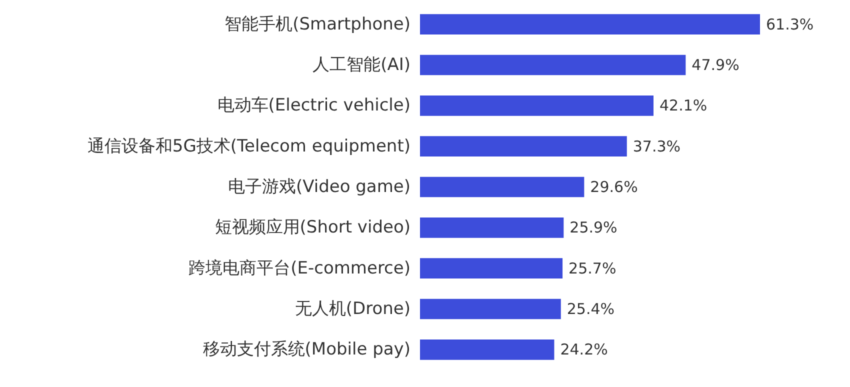 The image size is (850, 387). What do you see at coordinates (592, 268) in the screenshot?
I see `data-label: 25.7%` at bounding box center [592, 268].